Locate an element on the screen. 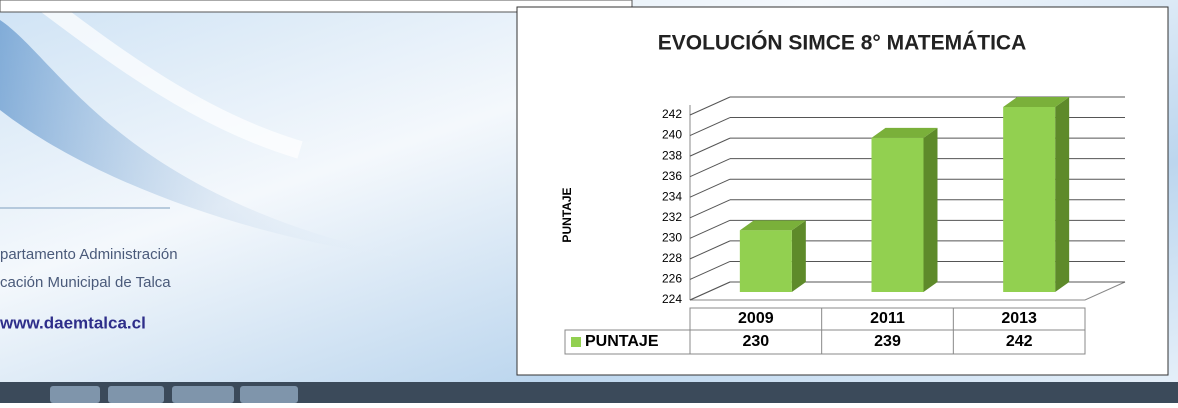 This screenshot has height=408, width=1178. table-value: 239 is located at coordinates (887, 341).